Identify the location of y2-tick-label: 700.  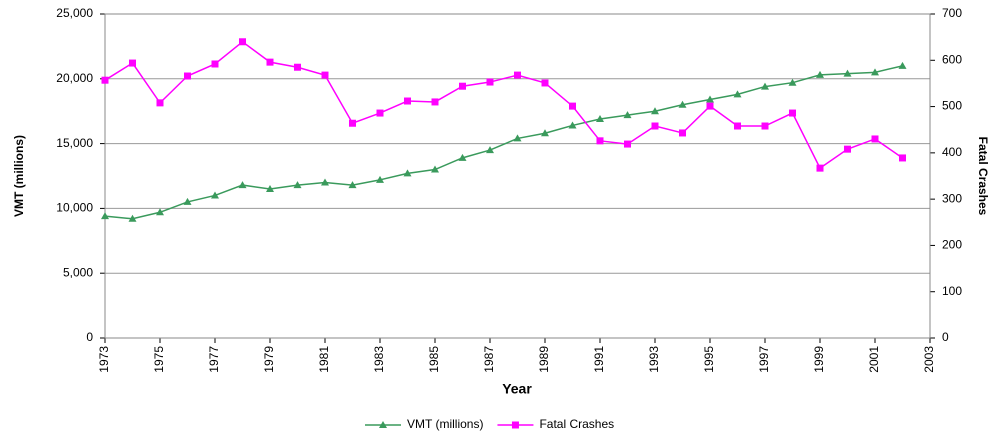
(952, 13).